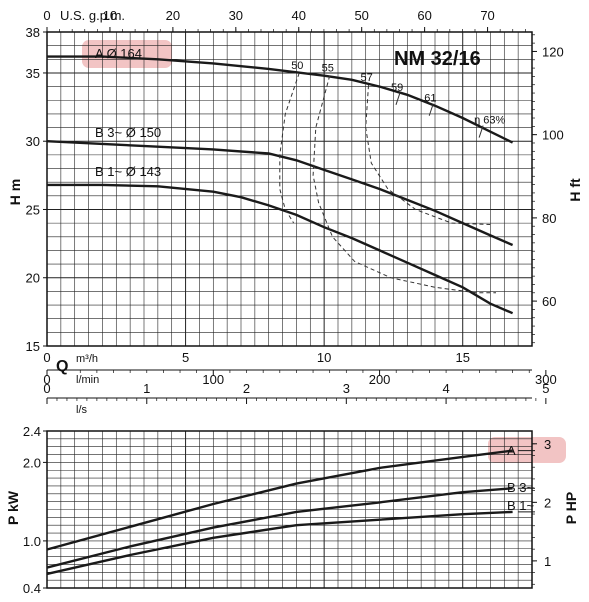 This screenshot has height=602, width=589. What do you see at coordinates (46, 388) in the screenshot?
I see `q-ls-tick-label: 0` at bounding box center [46, 388].